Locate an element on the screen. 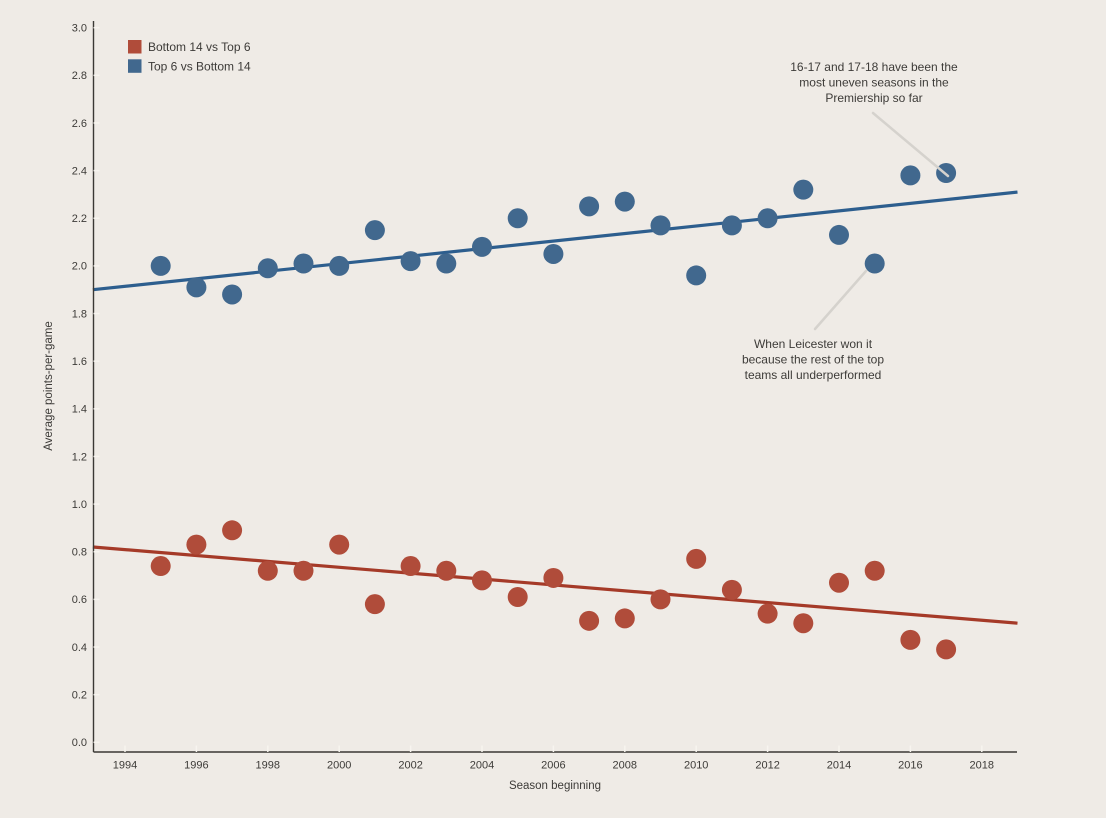 The width and height of the screenshot is (1106, 818). point-top-6-vs-bottom-14-2016 is located at coordinates (910, 175).